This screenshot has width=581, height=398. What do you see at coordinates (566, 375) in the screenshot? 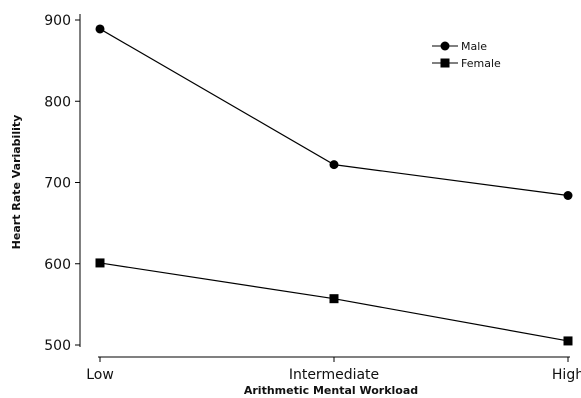
I see `x-tick-label: High` at bounding box center [566, 375].